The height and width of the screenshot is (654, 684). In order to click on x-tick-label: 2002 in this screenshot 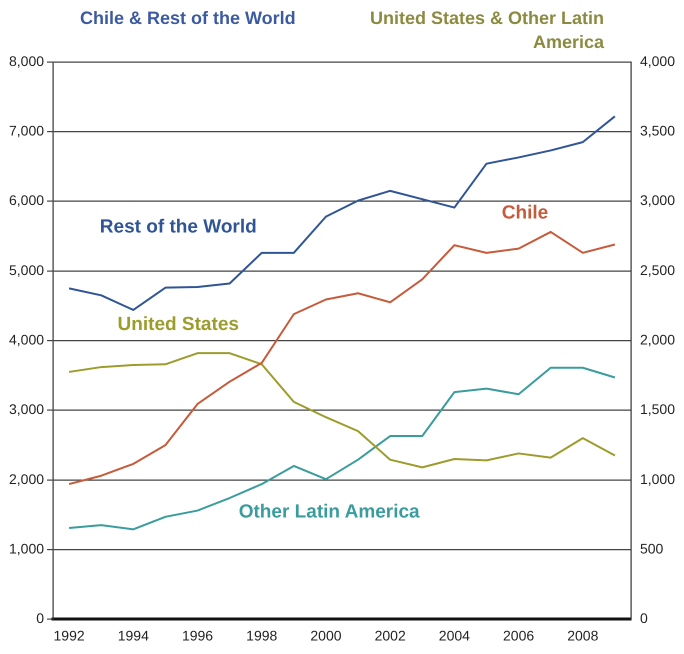, I will do `click(390, 635)`.